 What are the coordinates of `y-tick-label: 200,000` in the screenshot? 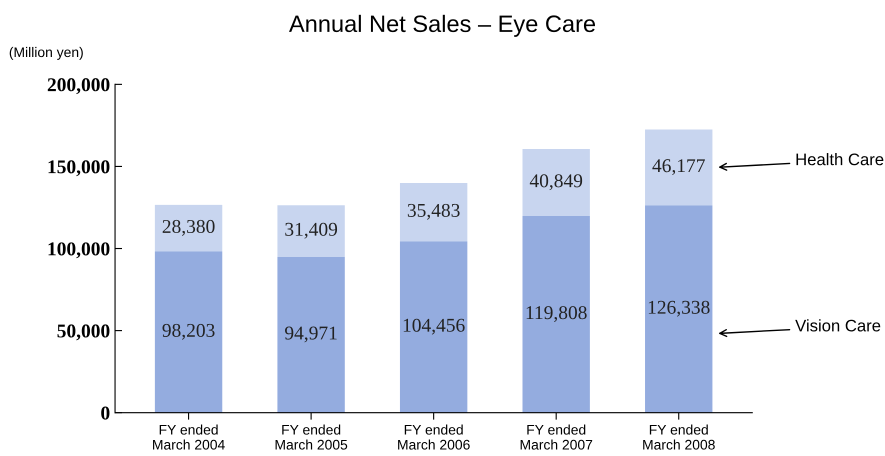 It's located at (79, 86).